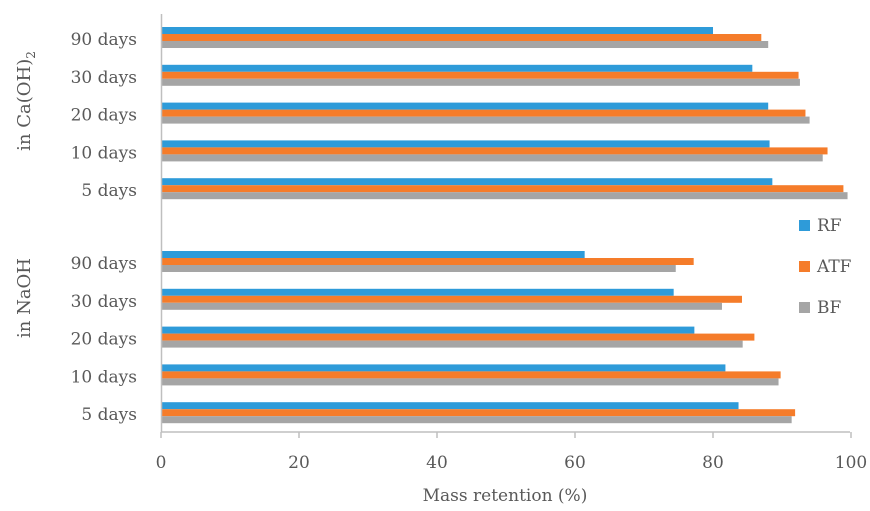  What do you see at coordinates (428, 261) in the screenshot?
I see `bar-naoh-90-days-atf` at bounding box center [428, 261].